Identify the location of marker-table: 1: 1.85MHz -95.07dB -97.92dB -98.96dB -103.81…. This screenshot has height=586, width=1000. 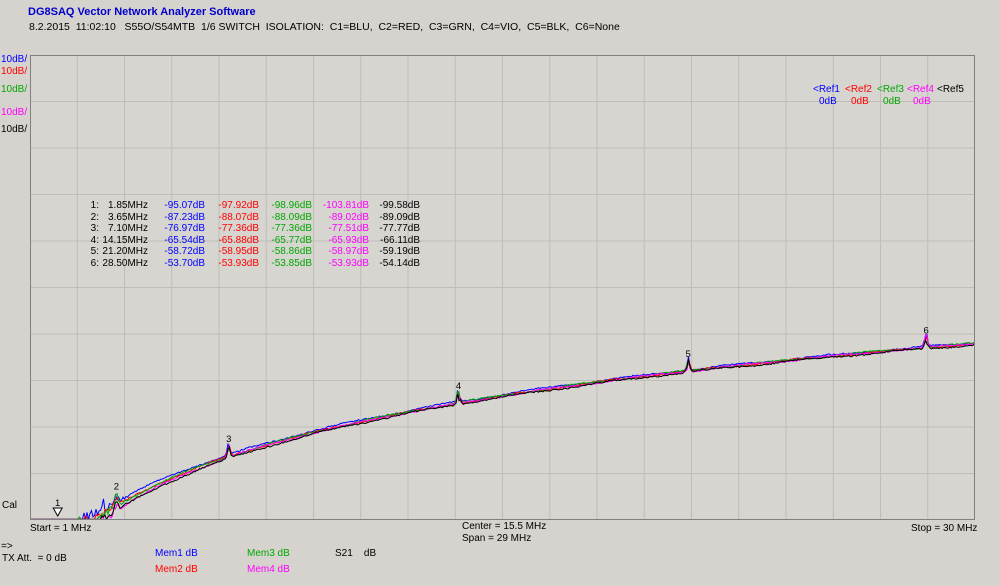
(252, 235).